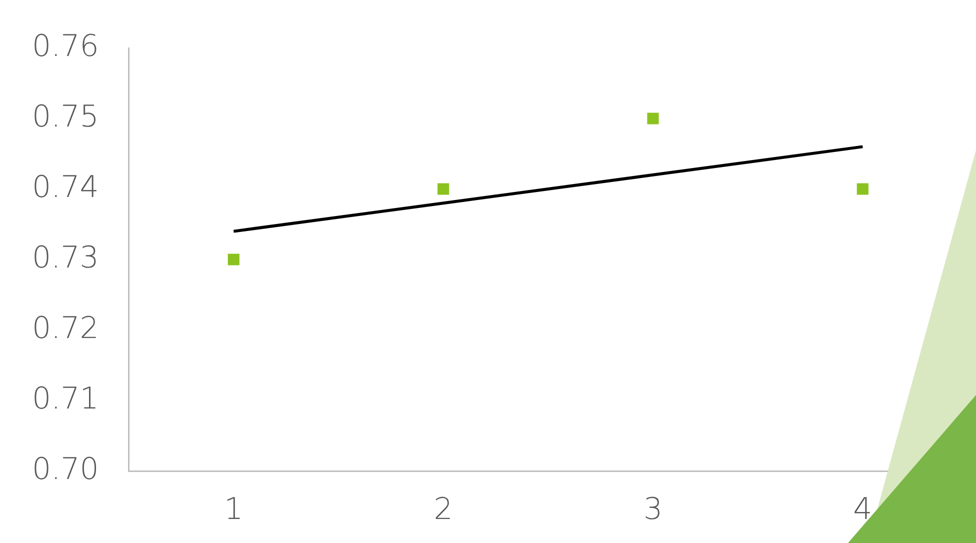  What do you see at coordinates (234, 509) in the screenshot?
I see `x-tick-label: 1` at bounding box center [234, 509].